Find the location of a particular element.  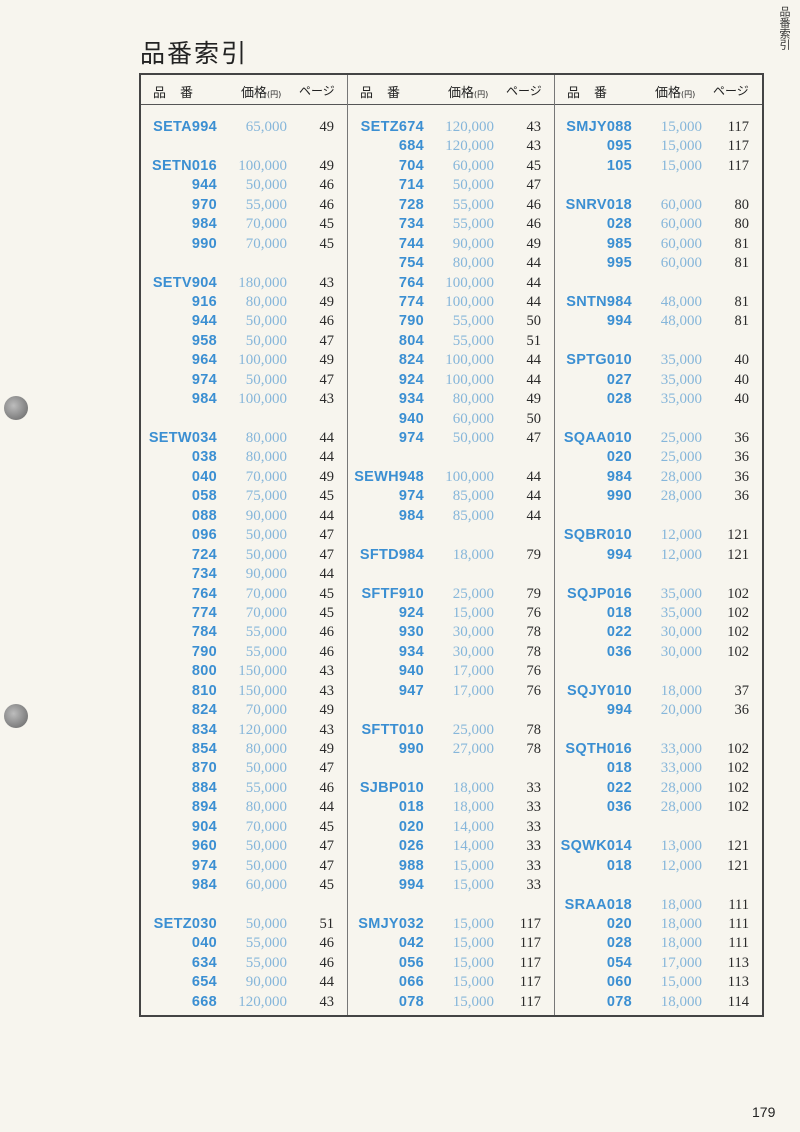

index-row: 022 30,000 102 is located at coordinates (658, 632).